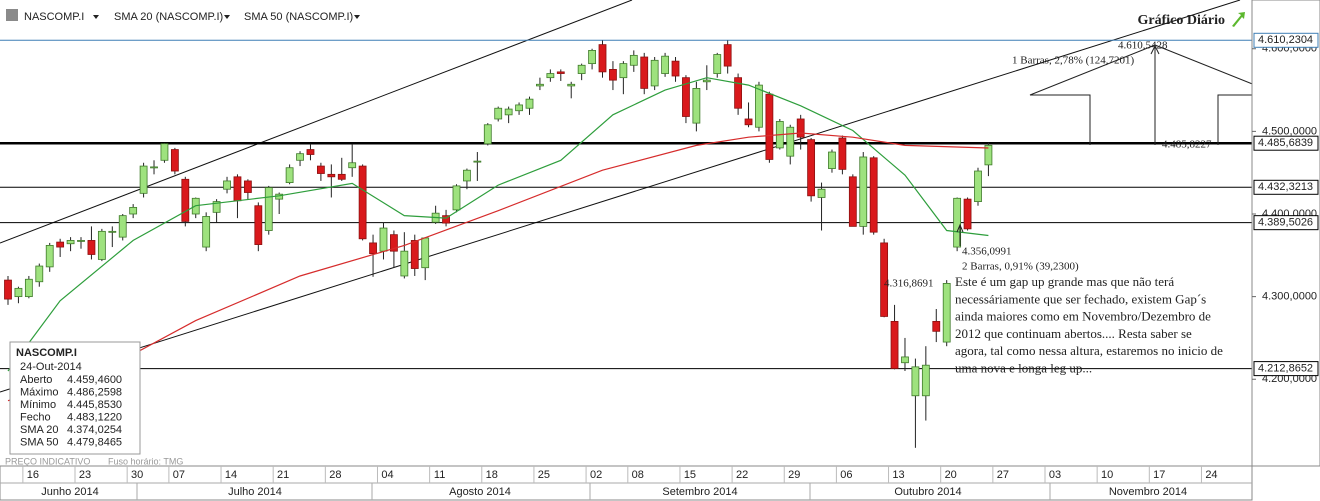  What do you see at coordinates (951, 475) in the screenshot?
I see `x-tick-label: 20` at bounding box center [951, 475].